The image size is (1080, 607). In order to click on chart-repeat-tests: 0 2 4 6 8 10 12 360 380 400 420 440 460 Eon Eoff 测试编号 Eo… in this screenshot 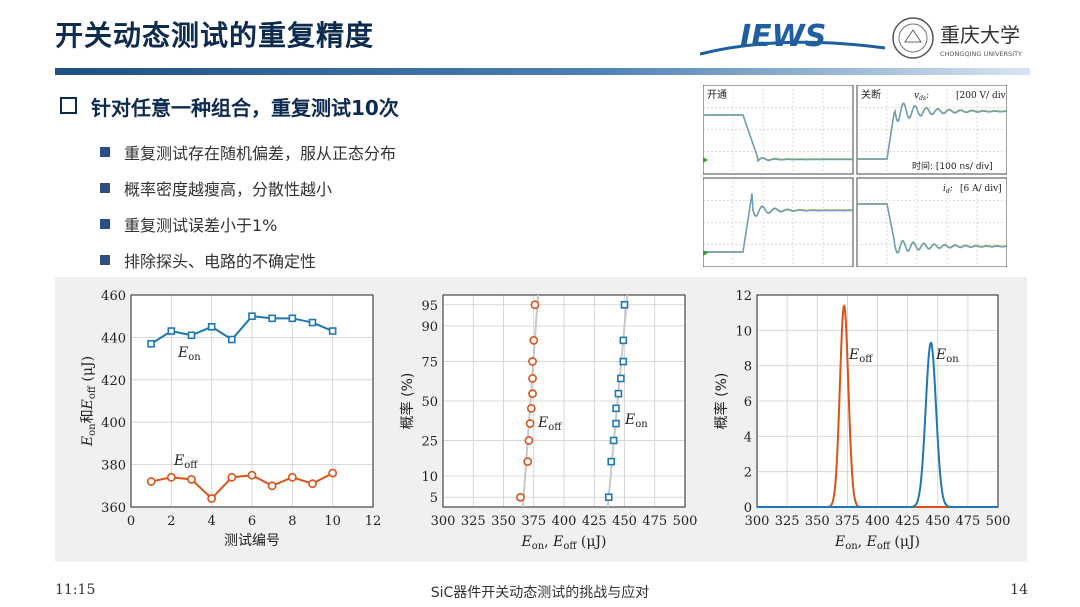, I will do `click(230, 419)`.